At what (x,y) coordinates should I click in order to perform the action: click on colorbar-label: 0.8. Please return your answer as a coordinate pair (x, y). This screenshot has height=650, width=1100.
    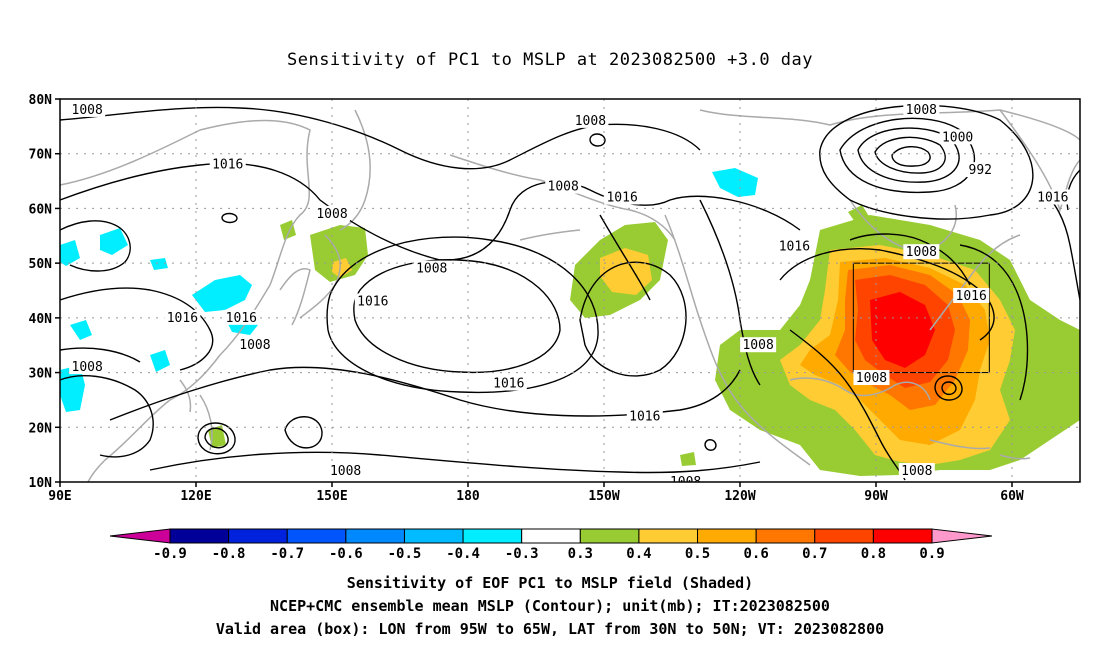
    Looking at the image, I should click on (873, 554).